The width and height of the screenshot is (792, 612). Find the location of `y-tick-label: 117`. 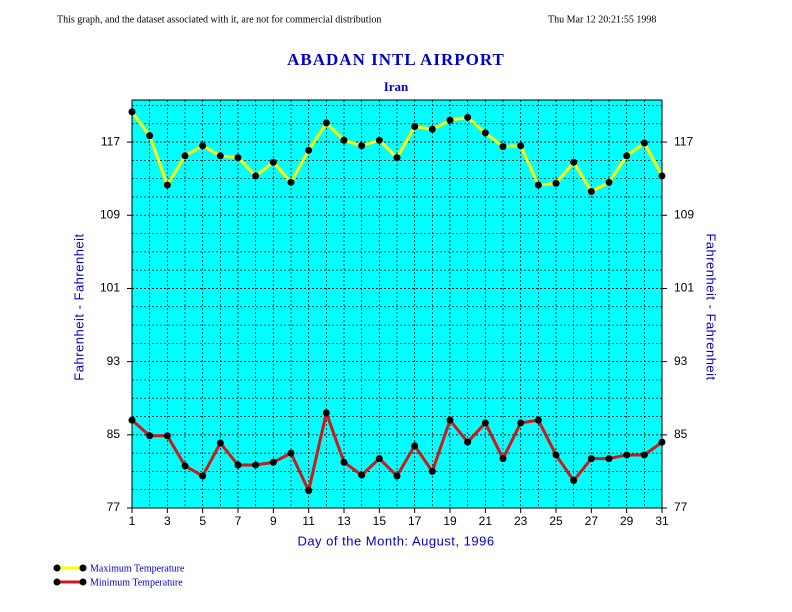

y-tick-label: 117 is located at coordinates (110, 141).